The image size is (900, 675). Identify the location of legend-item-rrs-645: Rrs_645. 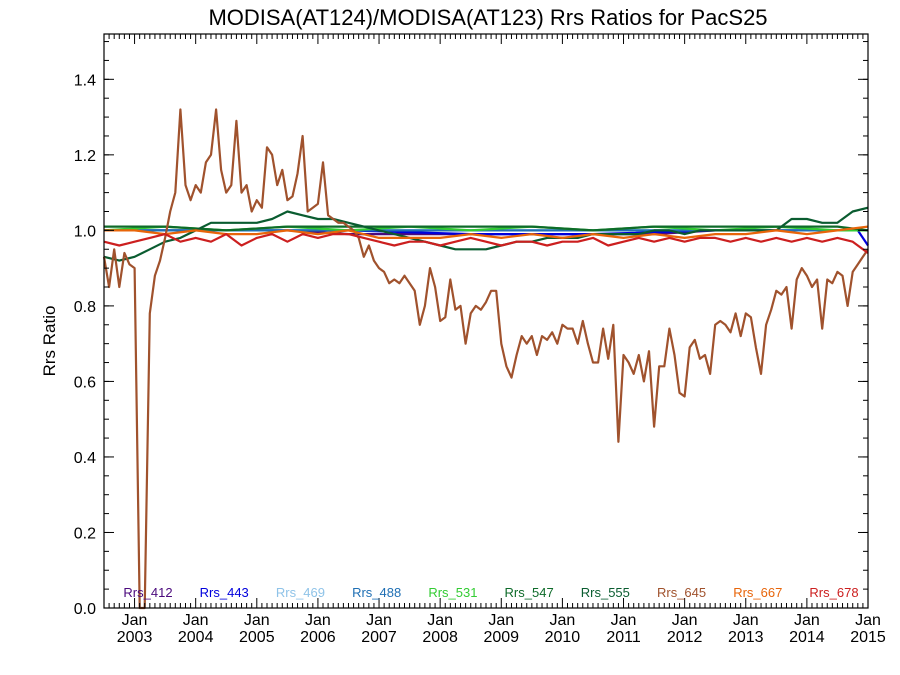
(681, 592).